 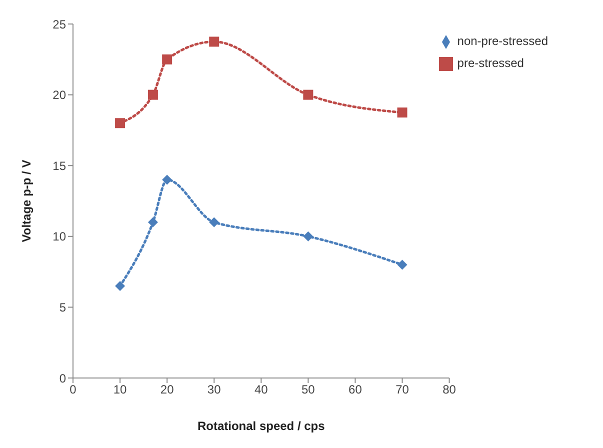 I want to click on x-tick-label: 50, so click(x=308, y=389).